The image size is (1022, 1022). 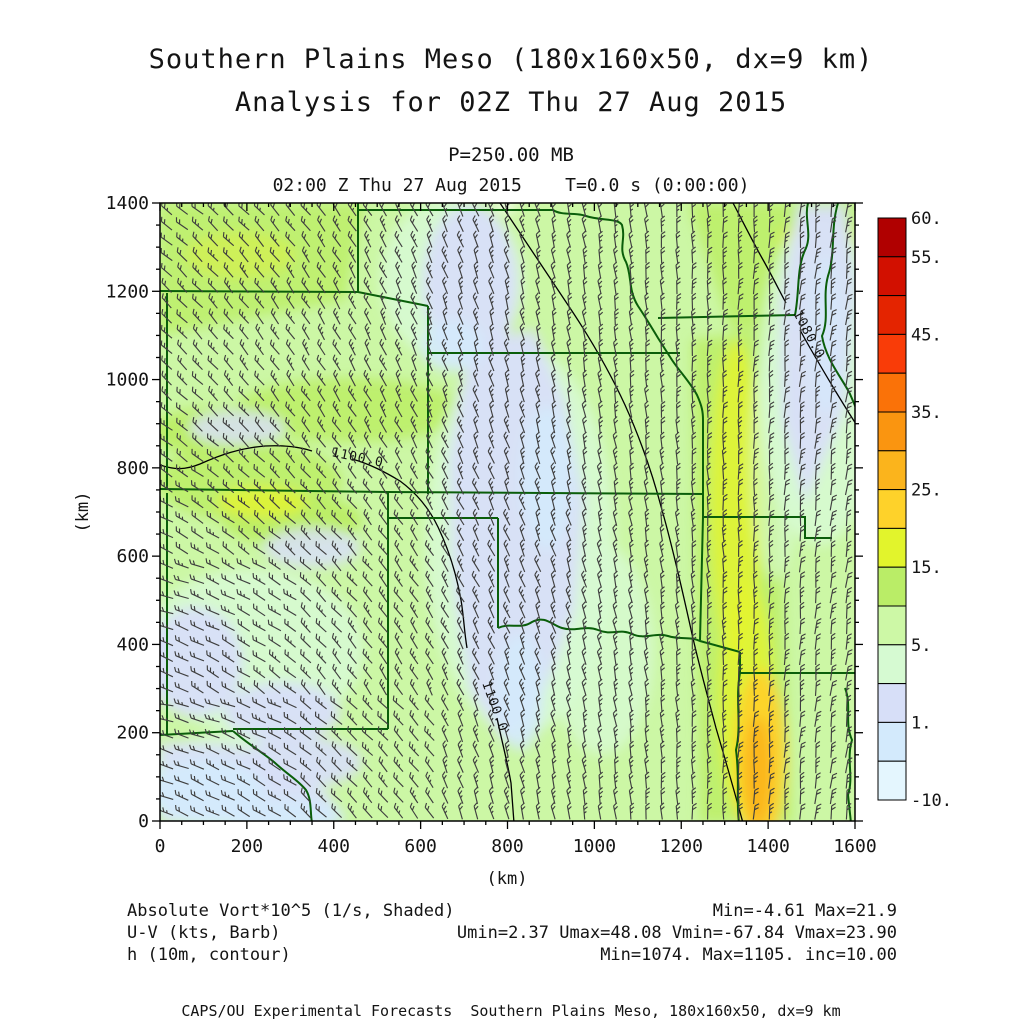 What do you see at coordinates (931, 801) in the screenshot?
I see `svg-text: -10.` at bounding box center [931, 801].